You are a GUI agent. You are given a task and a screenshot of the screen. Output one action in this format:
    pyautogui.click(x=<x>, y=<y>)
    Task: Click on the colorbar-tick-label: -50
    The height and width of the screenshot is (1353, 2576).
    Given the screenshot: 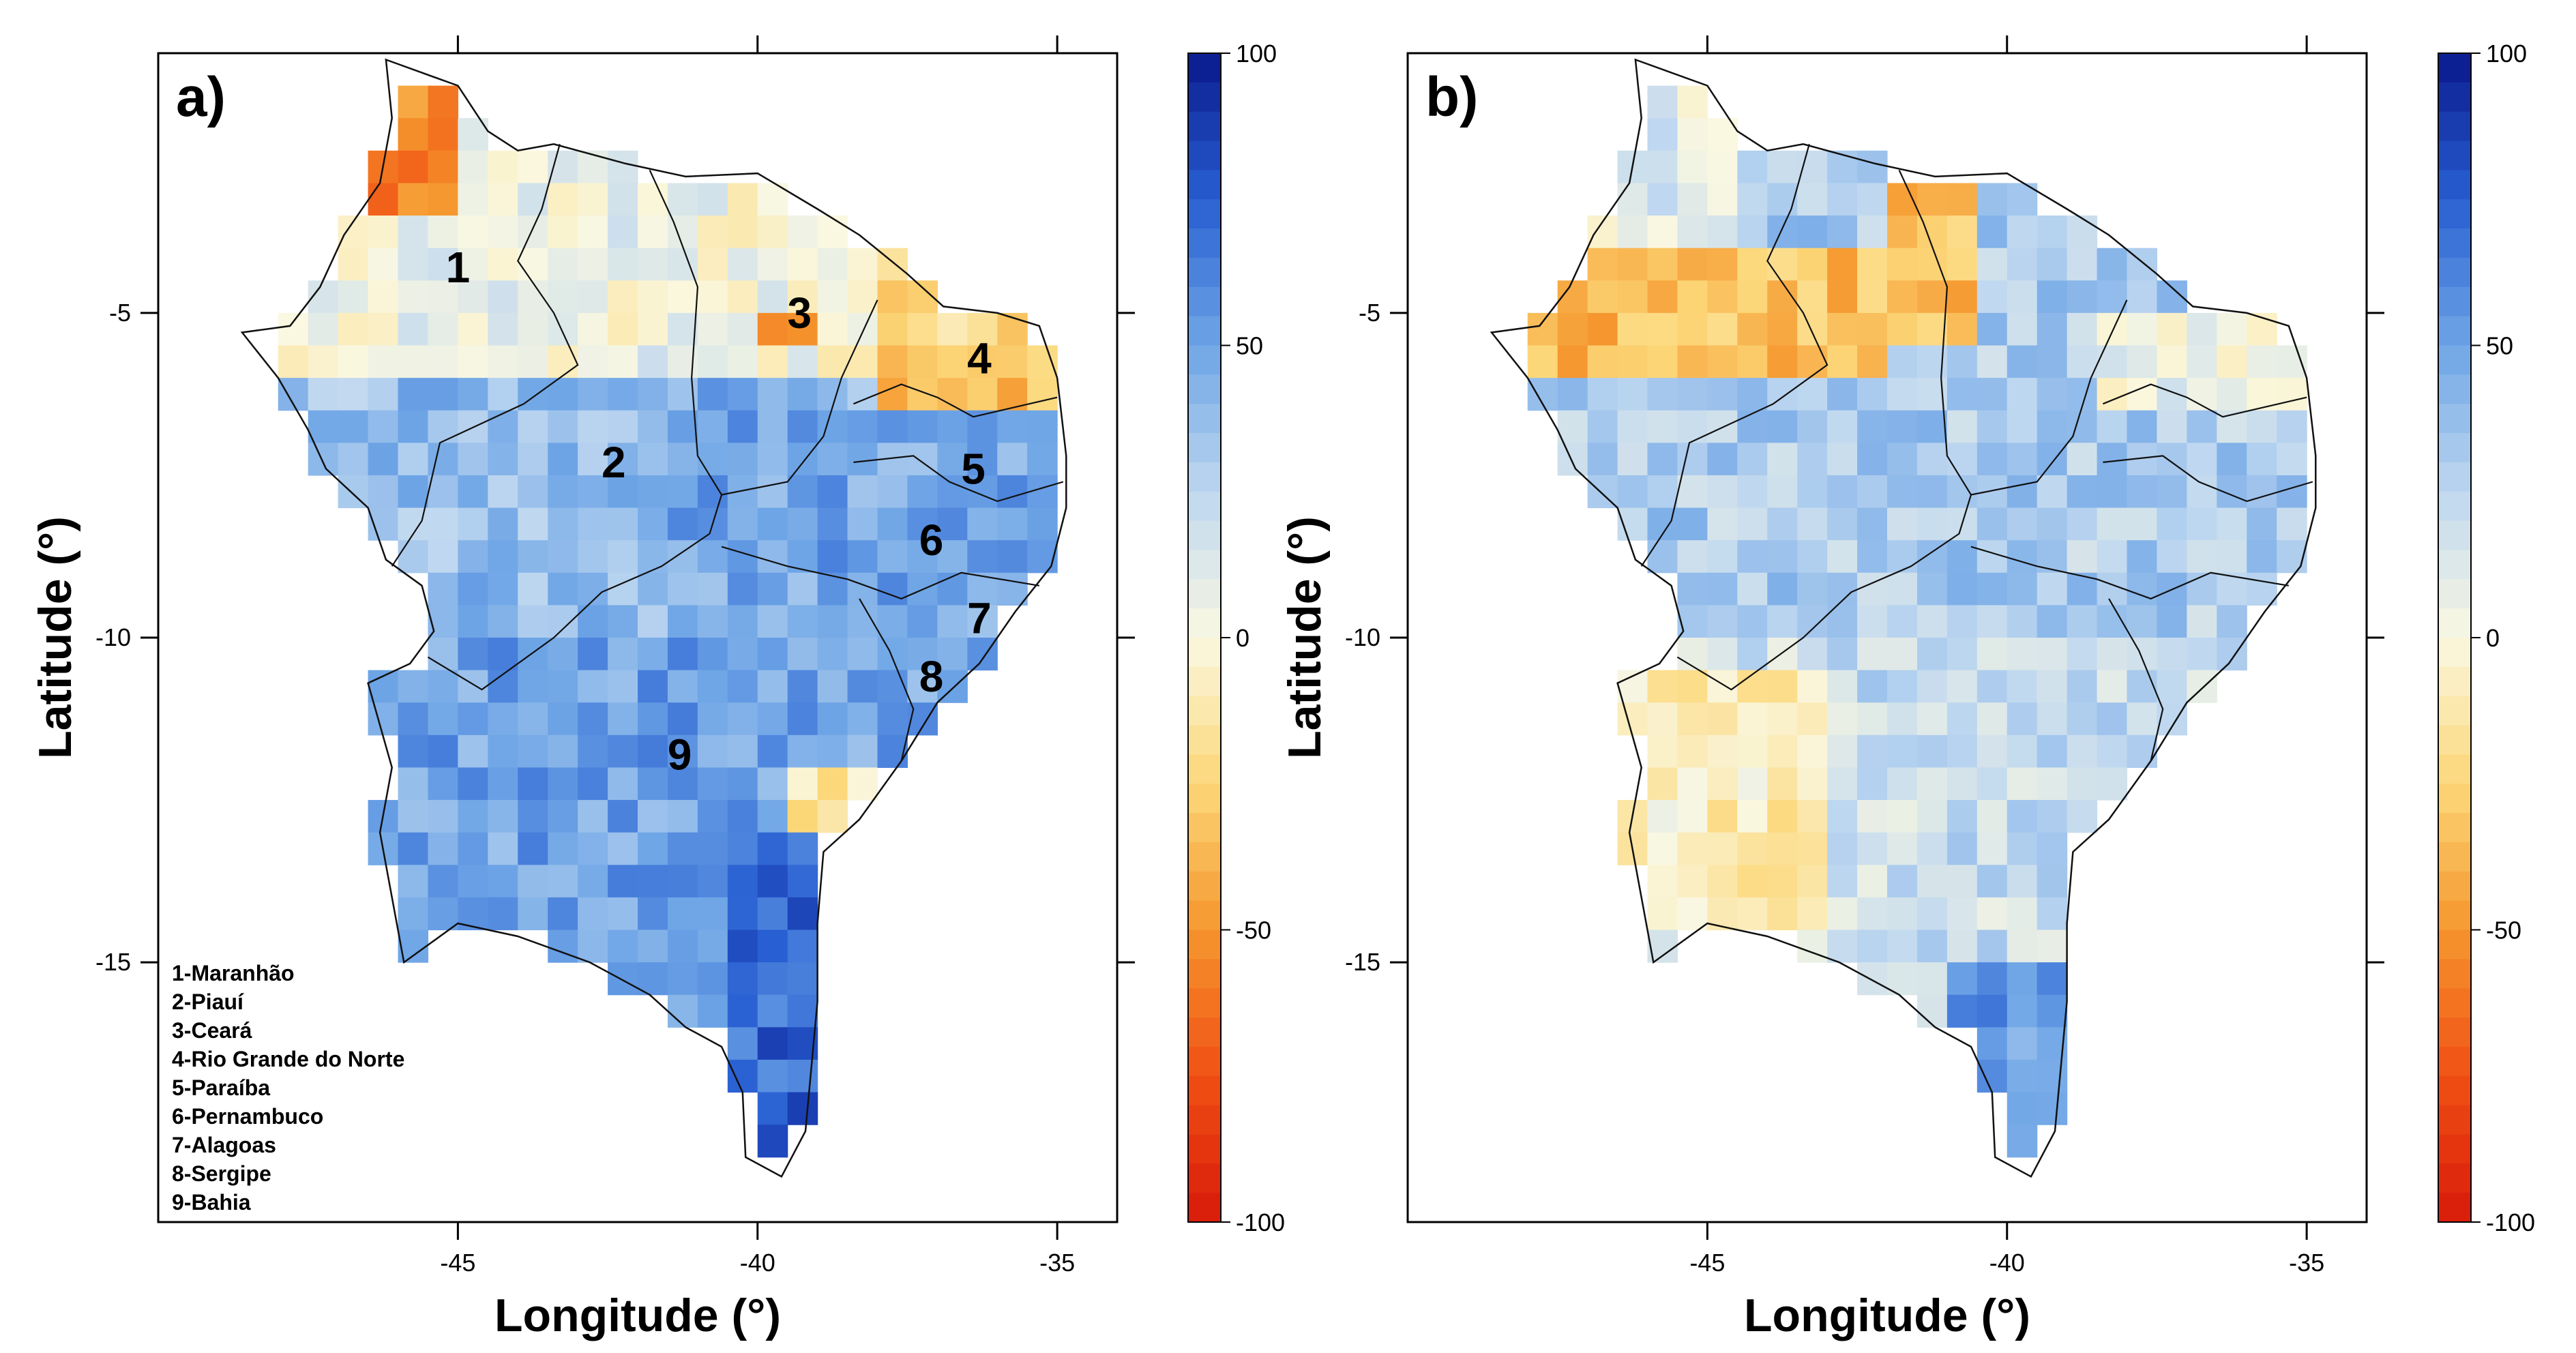 What is the action you would take?
    pyautogui.click(x=1253, y=931)
    